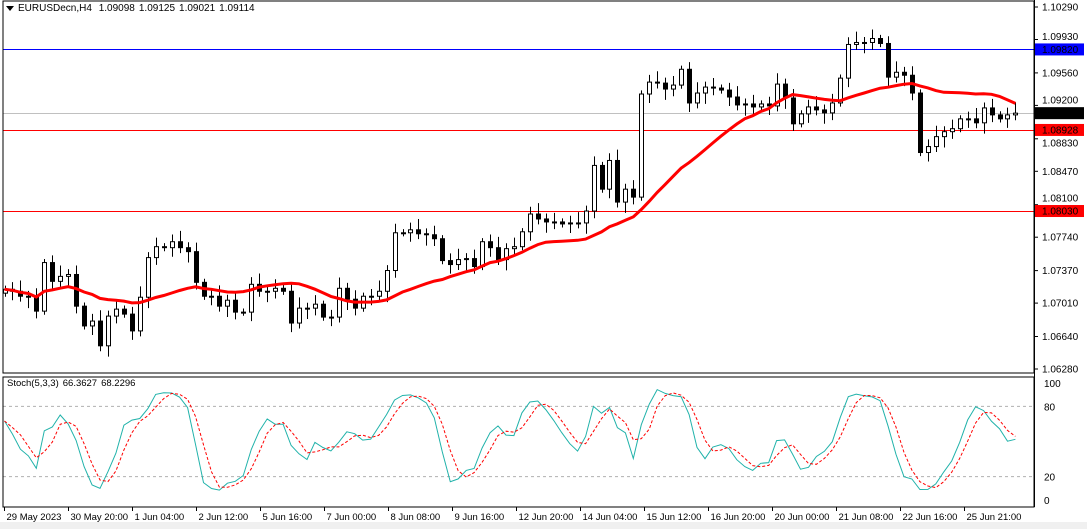 The height and width of the screenshot is (529, 1087). What do you see at coordinates (55, 8) in the screenshot?
I see `symbol-label: EURUSDecn,H4` at bounding box center [55, 8].